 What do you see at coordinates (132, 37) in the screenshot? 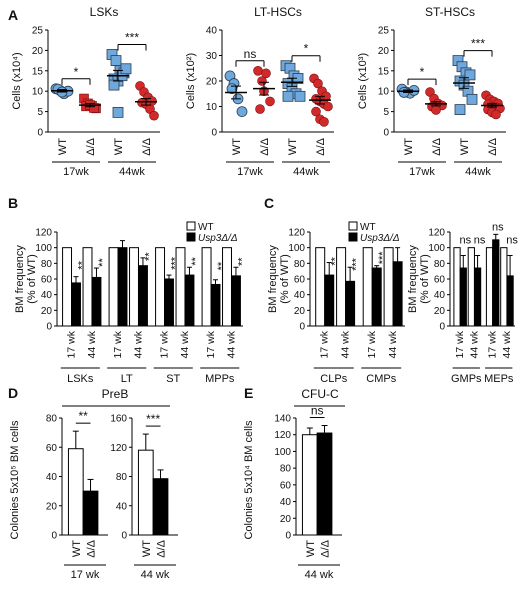
I see `panel-a-0-sig-label: ***` at bounding box center [132, 37].